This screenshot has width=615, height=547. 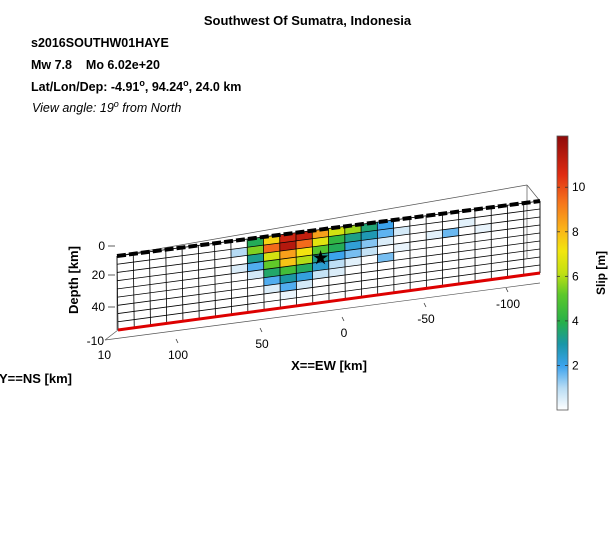 I want to click on location-prefix: Lat/Lon/Dep:, so click(x=71, y=87).